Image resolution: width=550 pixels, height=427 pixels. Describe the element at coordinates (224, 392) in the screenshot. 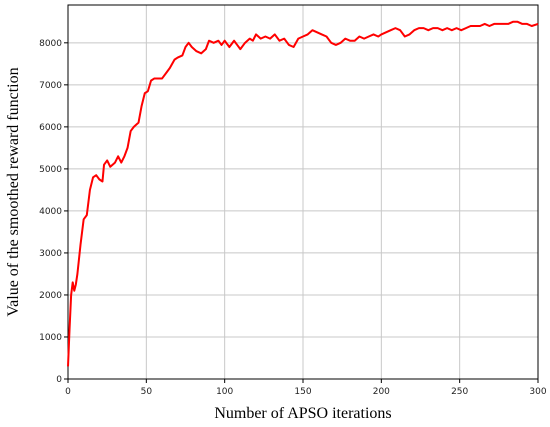

I see `x-tick-label: 100` at that location.